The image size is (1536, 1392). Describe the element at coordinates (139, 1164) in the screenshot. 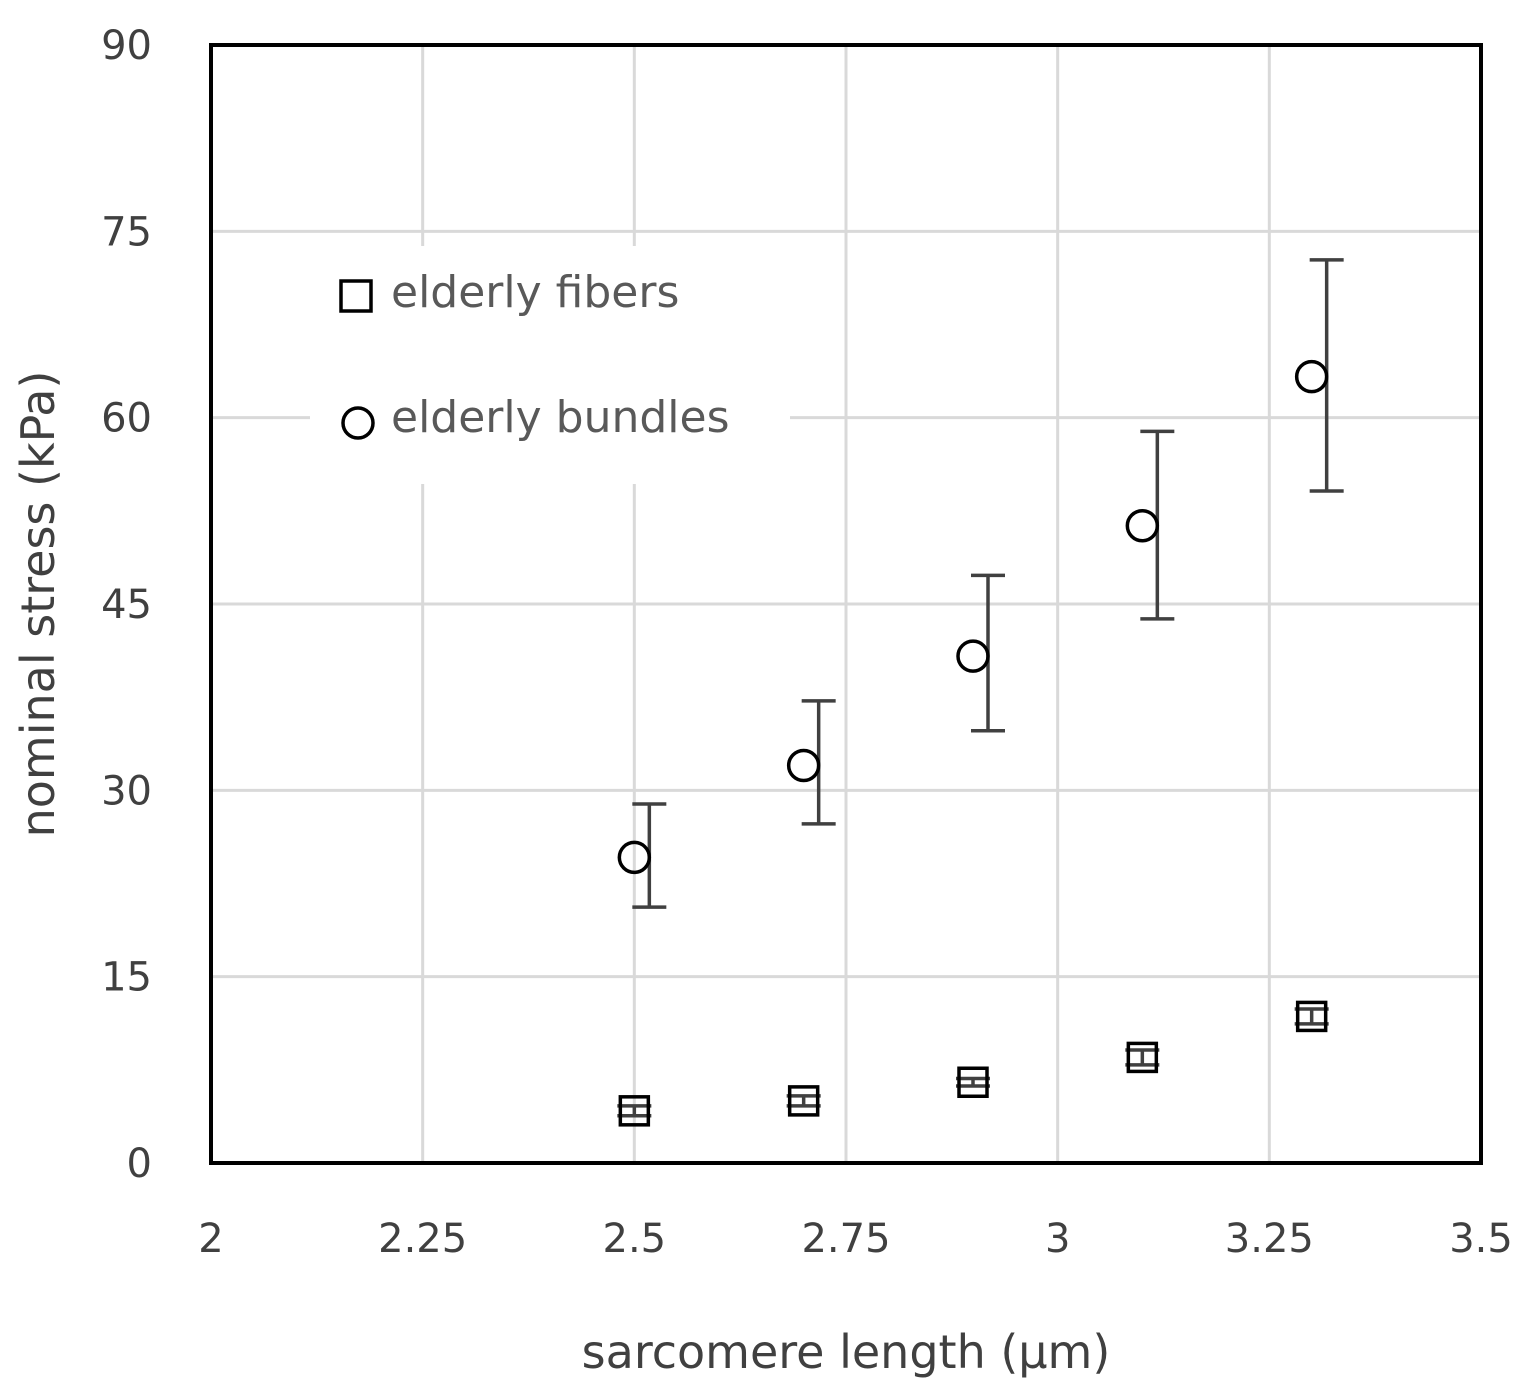

I see `y-tick-label: 0` at that location.